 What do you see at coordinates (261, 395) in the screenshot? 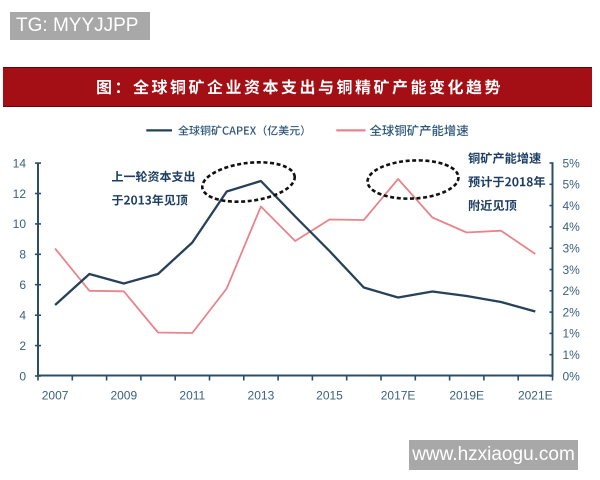
I see `svg-text: 2013` at bounding box center [261, 395].